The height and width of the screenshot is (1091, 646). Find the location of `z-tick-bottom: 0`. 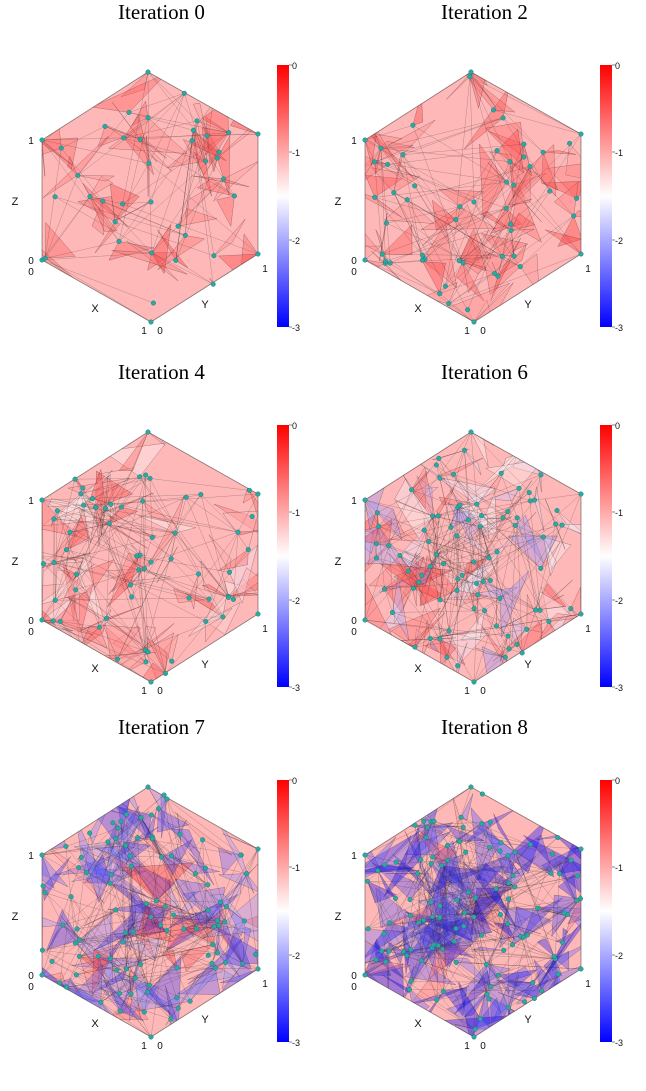

z-tick-bottom: 0 is located at coordinates (354, 621).